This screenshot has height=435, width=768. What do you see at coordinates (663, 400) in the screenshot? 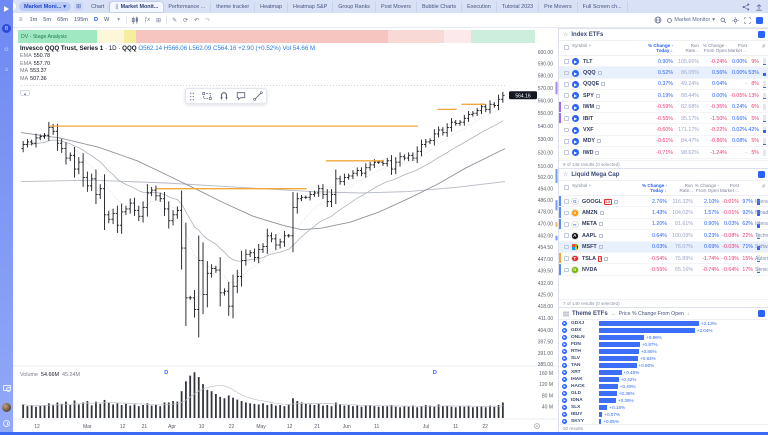
I see `theme-row-idna: ▶ IDNA +0.36%` at bounding box center [663, 400].